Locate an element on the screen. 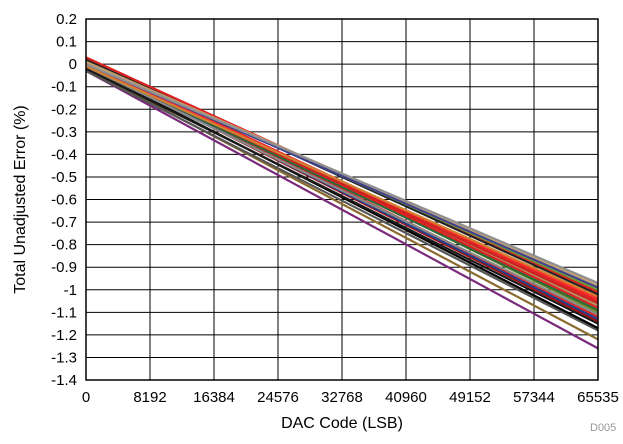 The image size is (623, 444). y-tick-label: -1.3 is located at coordinates (64, 357).